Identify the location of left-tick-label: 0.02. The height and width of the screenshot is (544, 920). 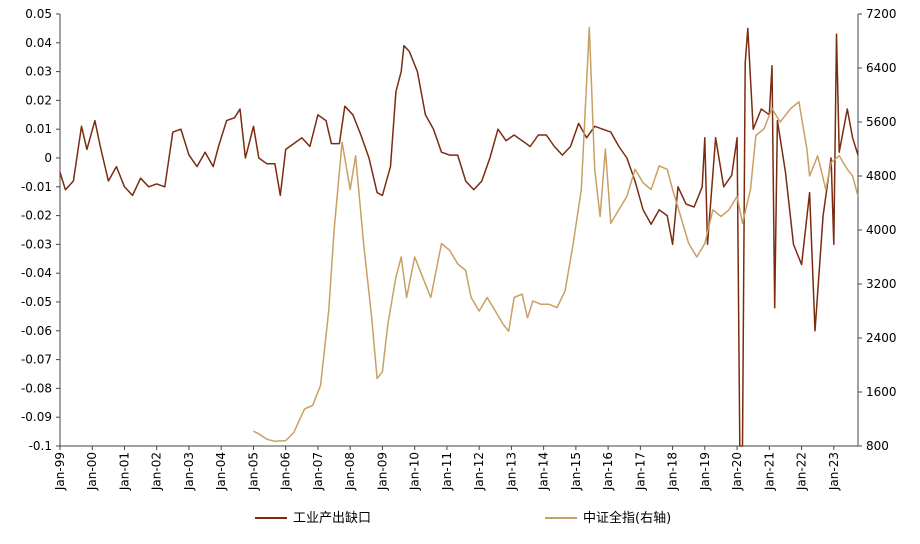
(38, 100).